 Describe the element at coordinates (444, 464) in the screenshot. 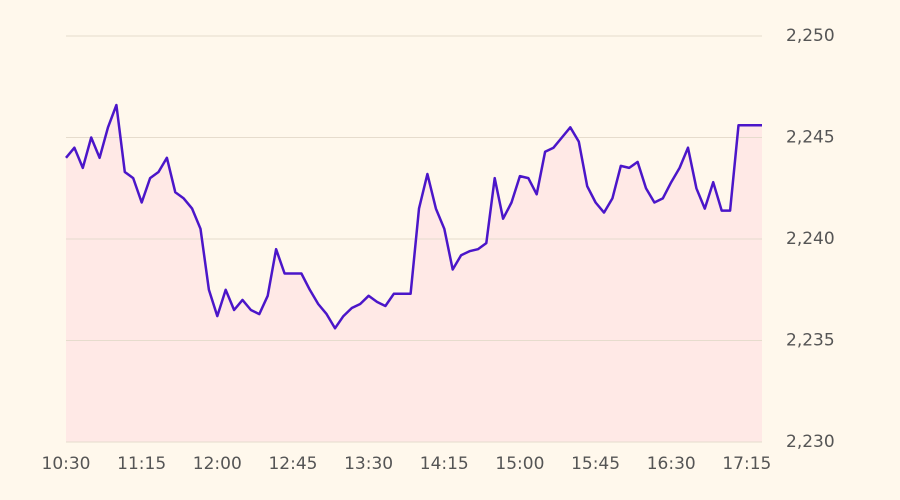

I see `x-tick-label: 14:15` at that location.